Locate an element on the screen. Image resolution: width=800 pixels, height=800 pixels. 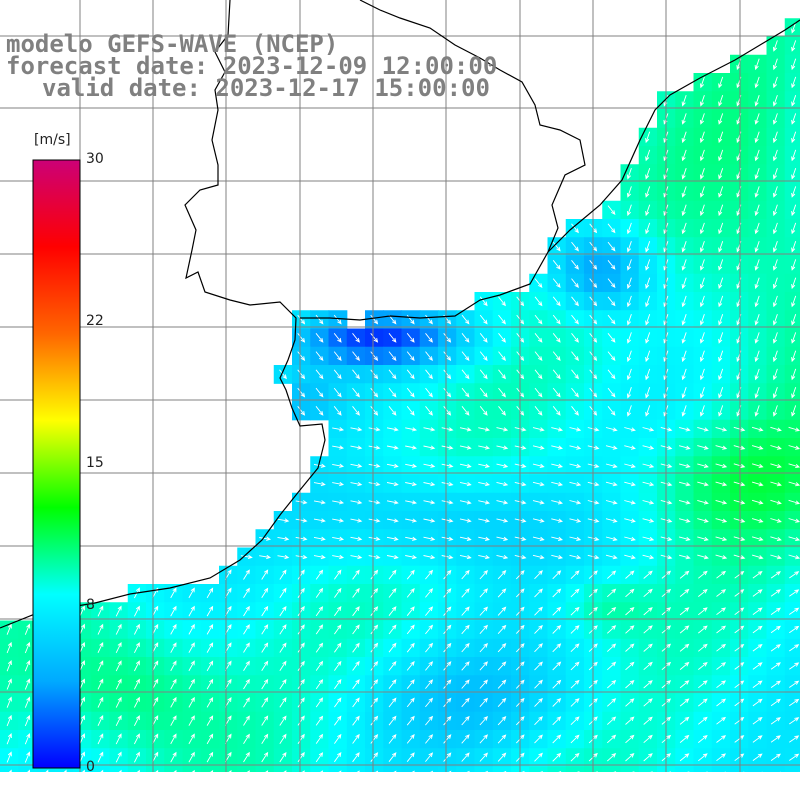
colorbar-tick-label: 15 is located at coordinates (95, 463).